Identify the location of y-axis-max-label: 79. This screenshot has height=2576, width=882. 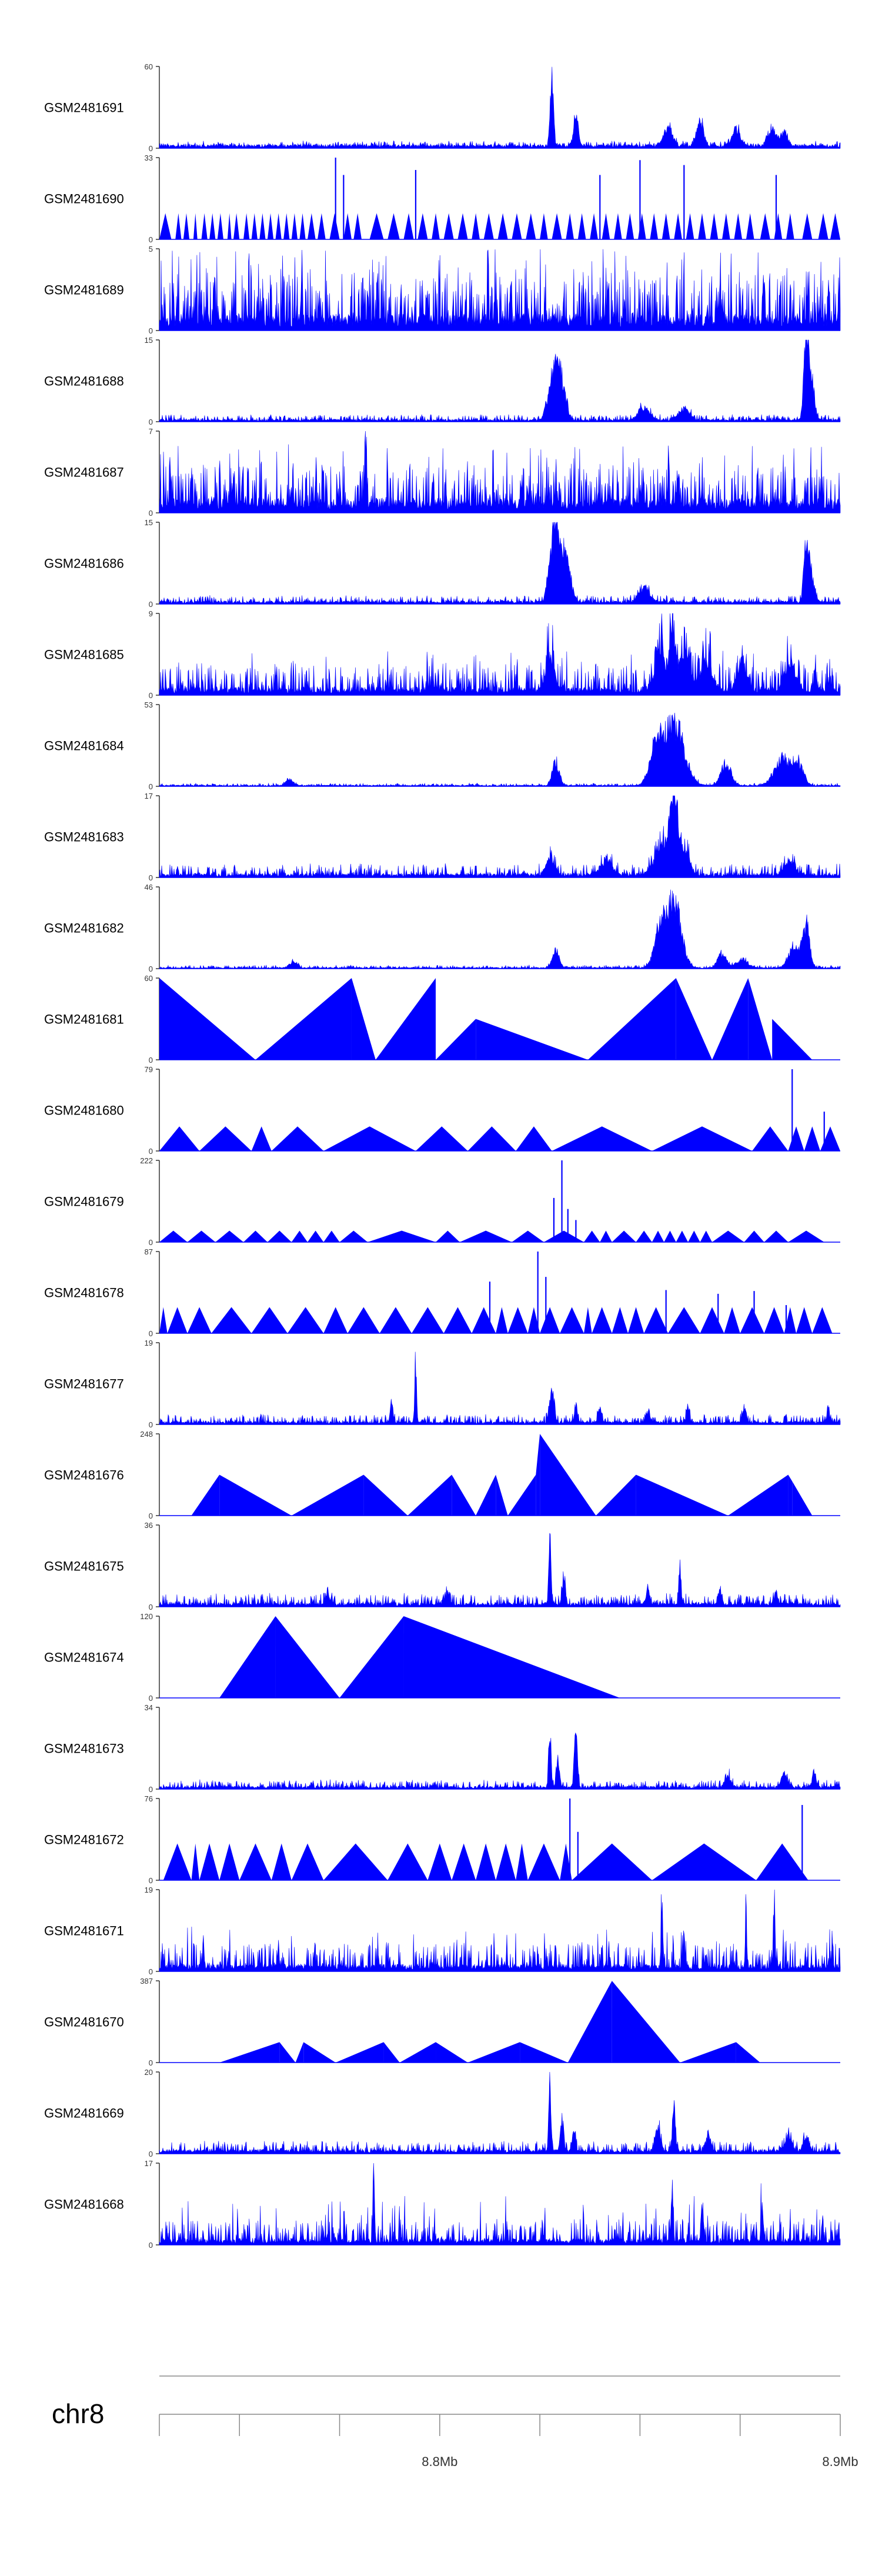
(149, 1069).